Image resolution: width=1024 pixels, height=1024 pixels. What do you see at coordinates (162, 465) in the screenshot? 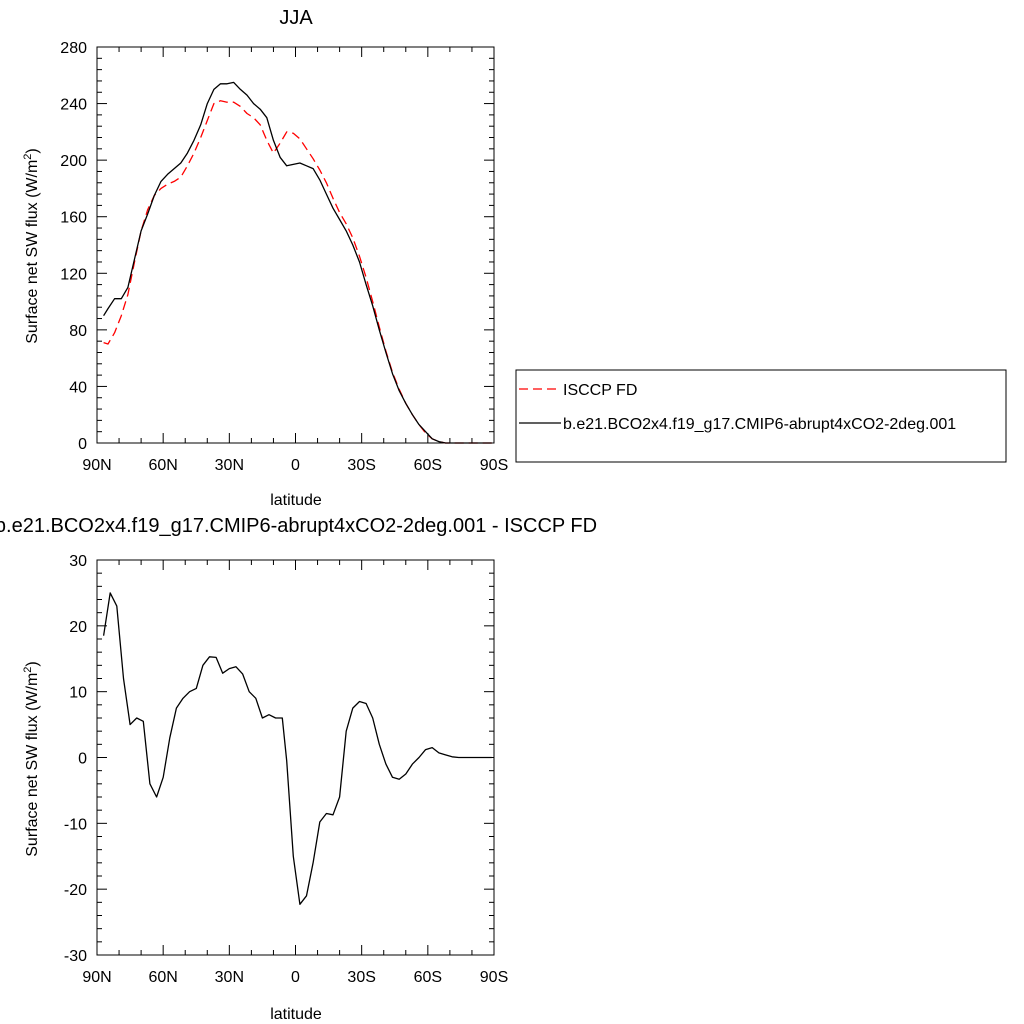
I see `top-x-tick-label: 60N` at bounding box center [162, 465].